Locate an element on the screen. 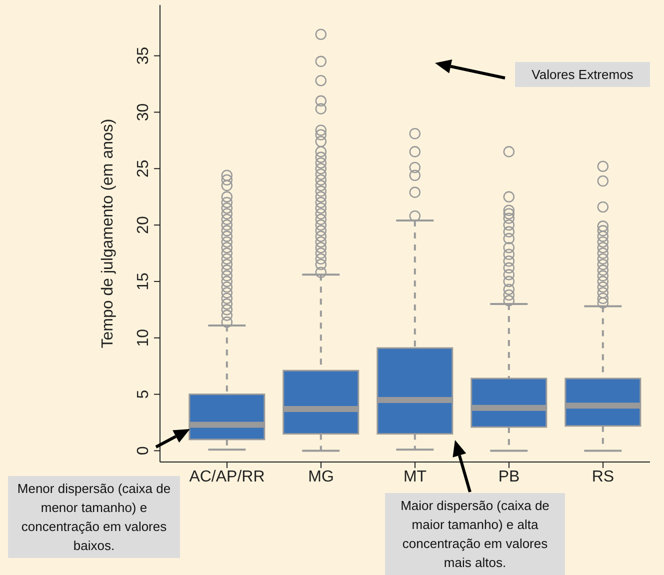  y-tick-label: 20 is located at coordinates (143, 225).